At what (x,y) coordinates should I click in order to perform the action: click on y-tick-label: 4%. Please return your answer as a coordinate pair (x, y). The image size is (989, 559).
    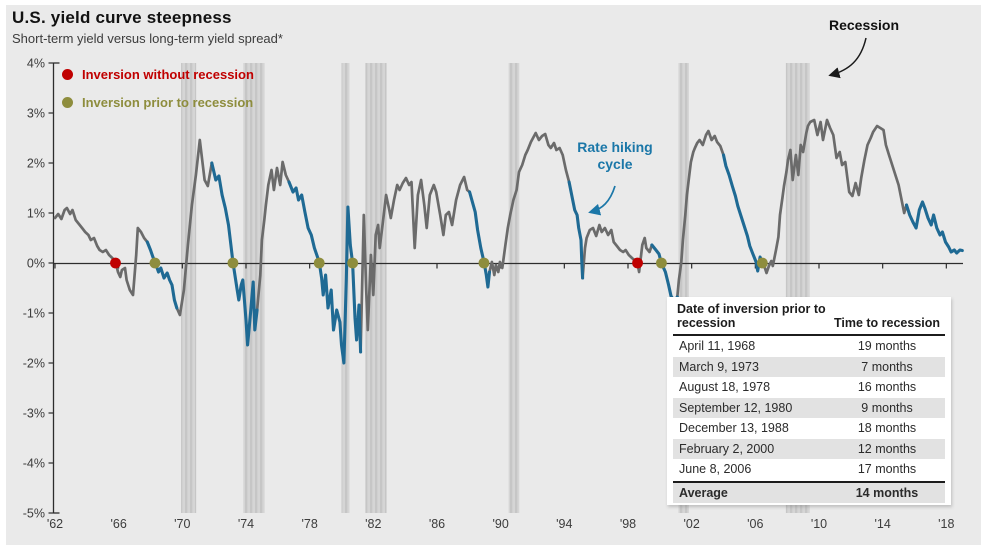
    Looking at the image, I should click on (36, 64).